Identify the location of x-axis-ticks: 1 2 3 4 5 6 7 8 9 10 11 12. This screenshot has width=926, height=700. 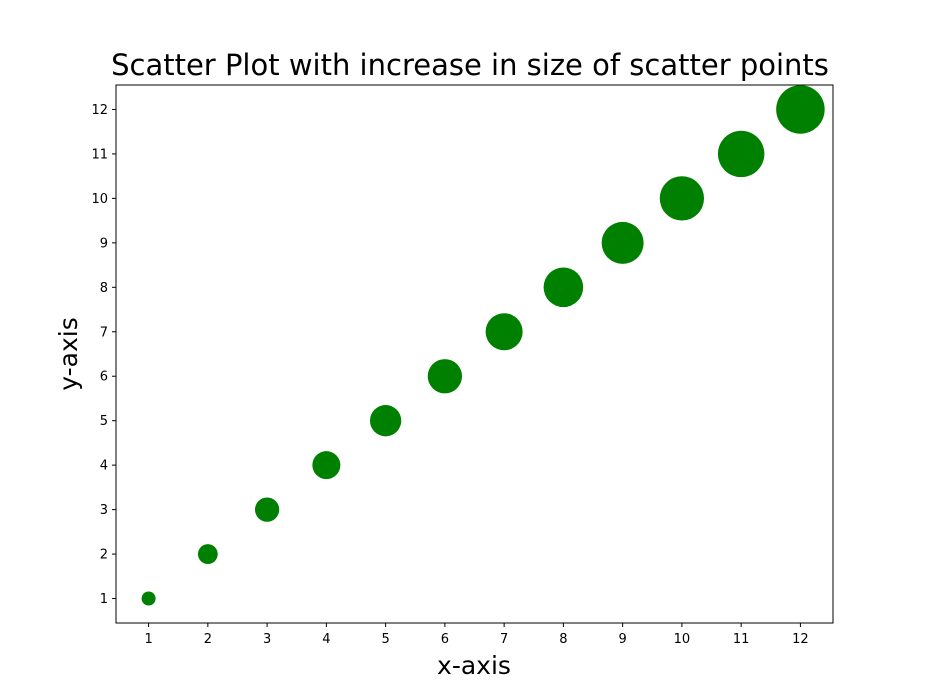
(476, 635).